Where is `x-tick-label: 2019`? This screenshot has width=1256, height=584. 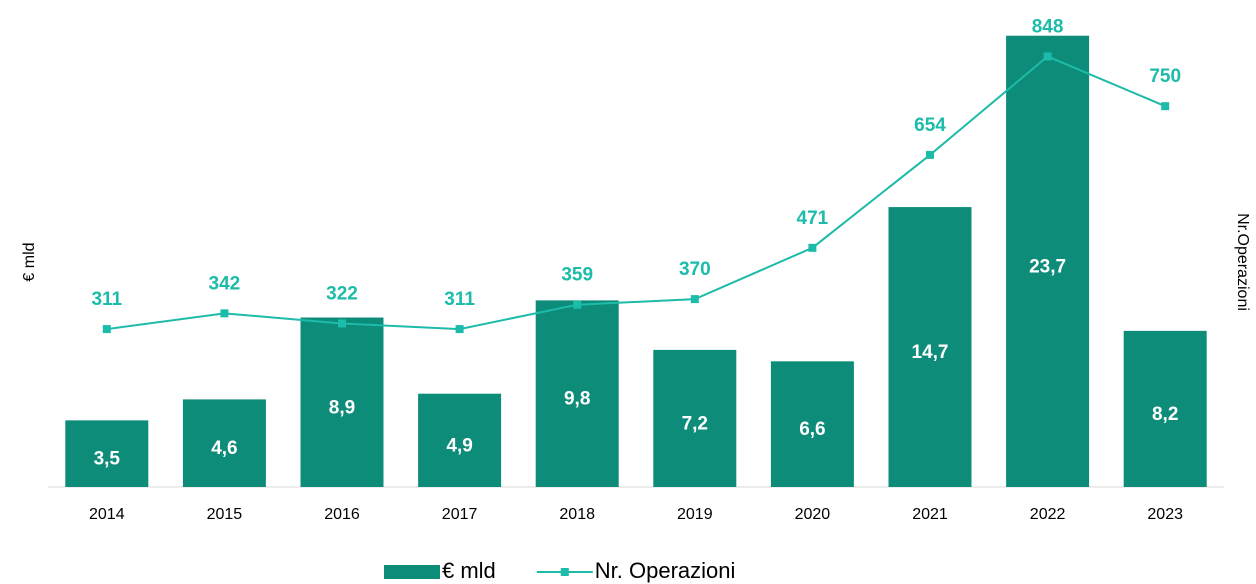
x-tick-label: 2019 is located at coordinates (695, 514).